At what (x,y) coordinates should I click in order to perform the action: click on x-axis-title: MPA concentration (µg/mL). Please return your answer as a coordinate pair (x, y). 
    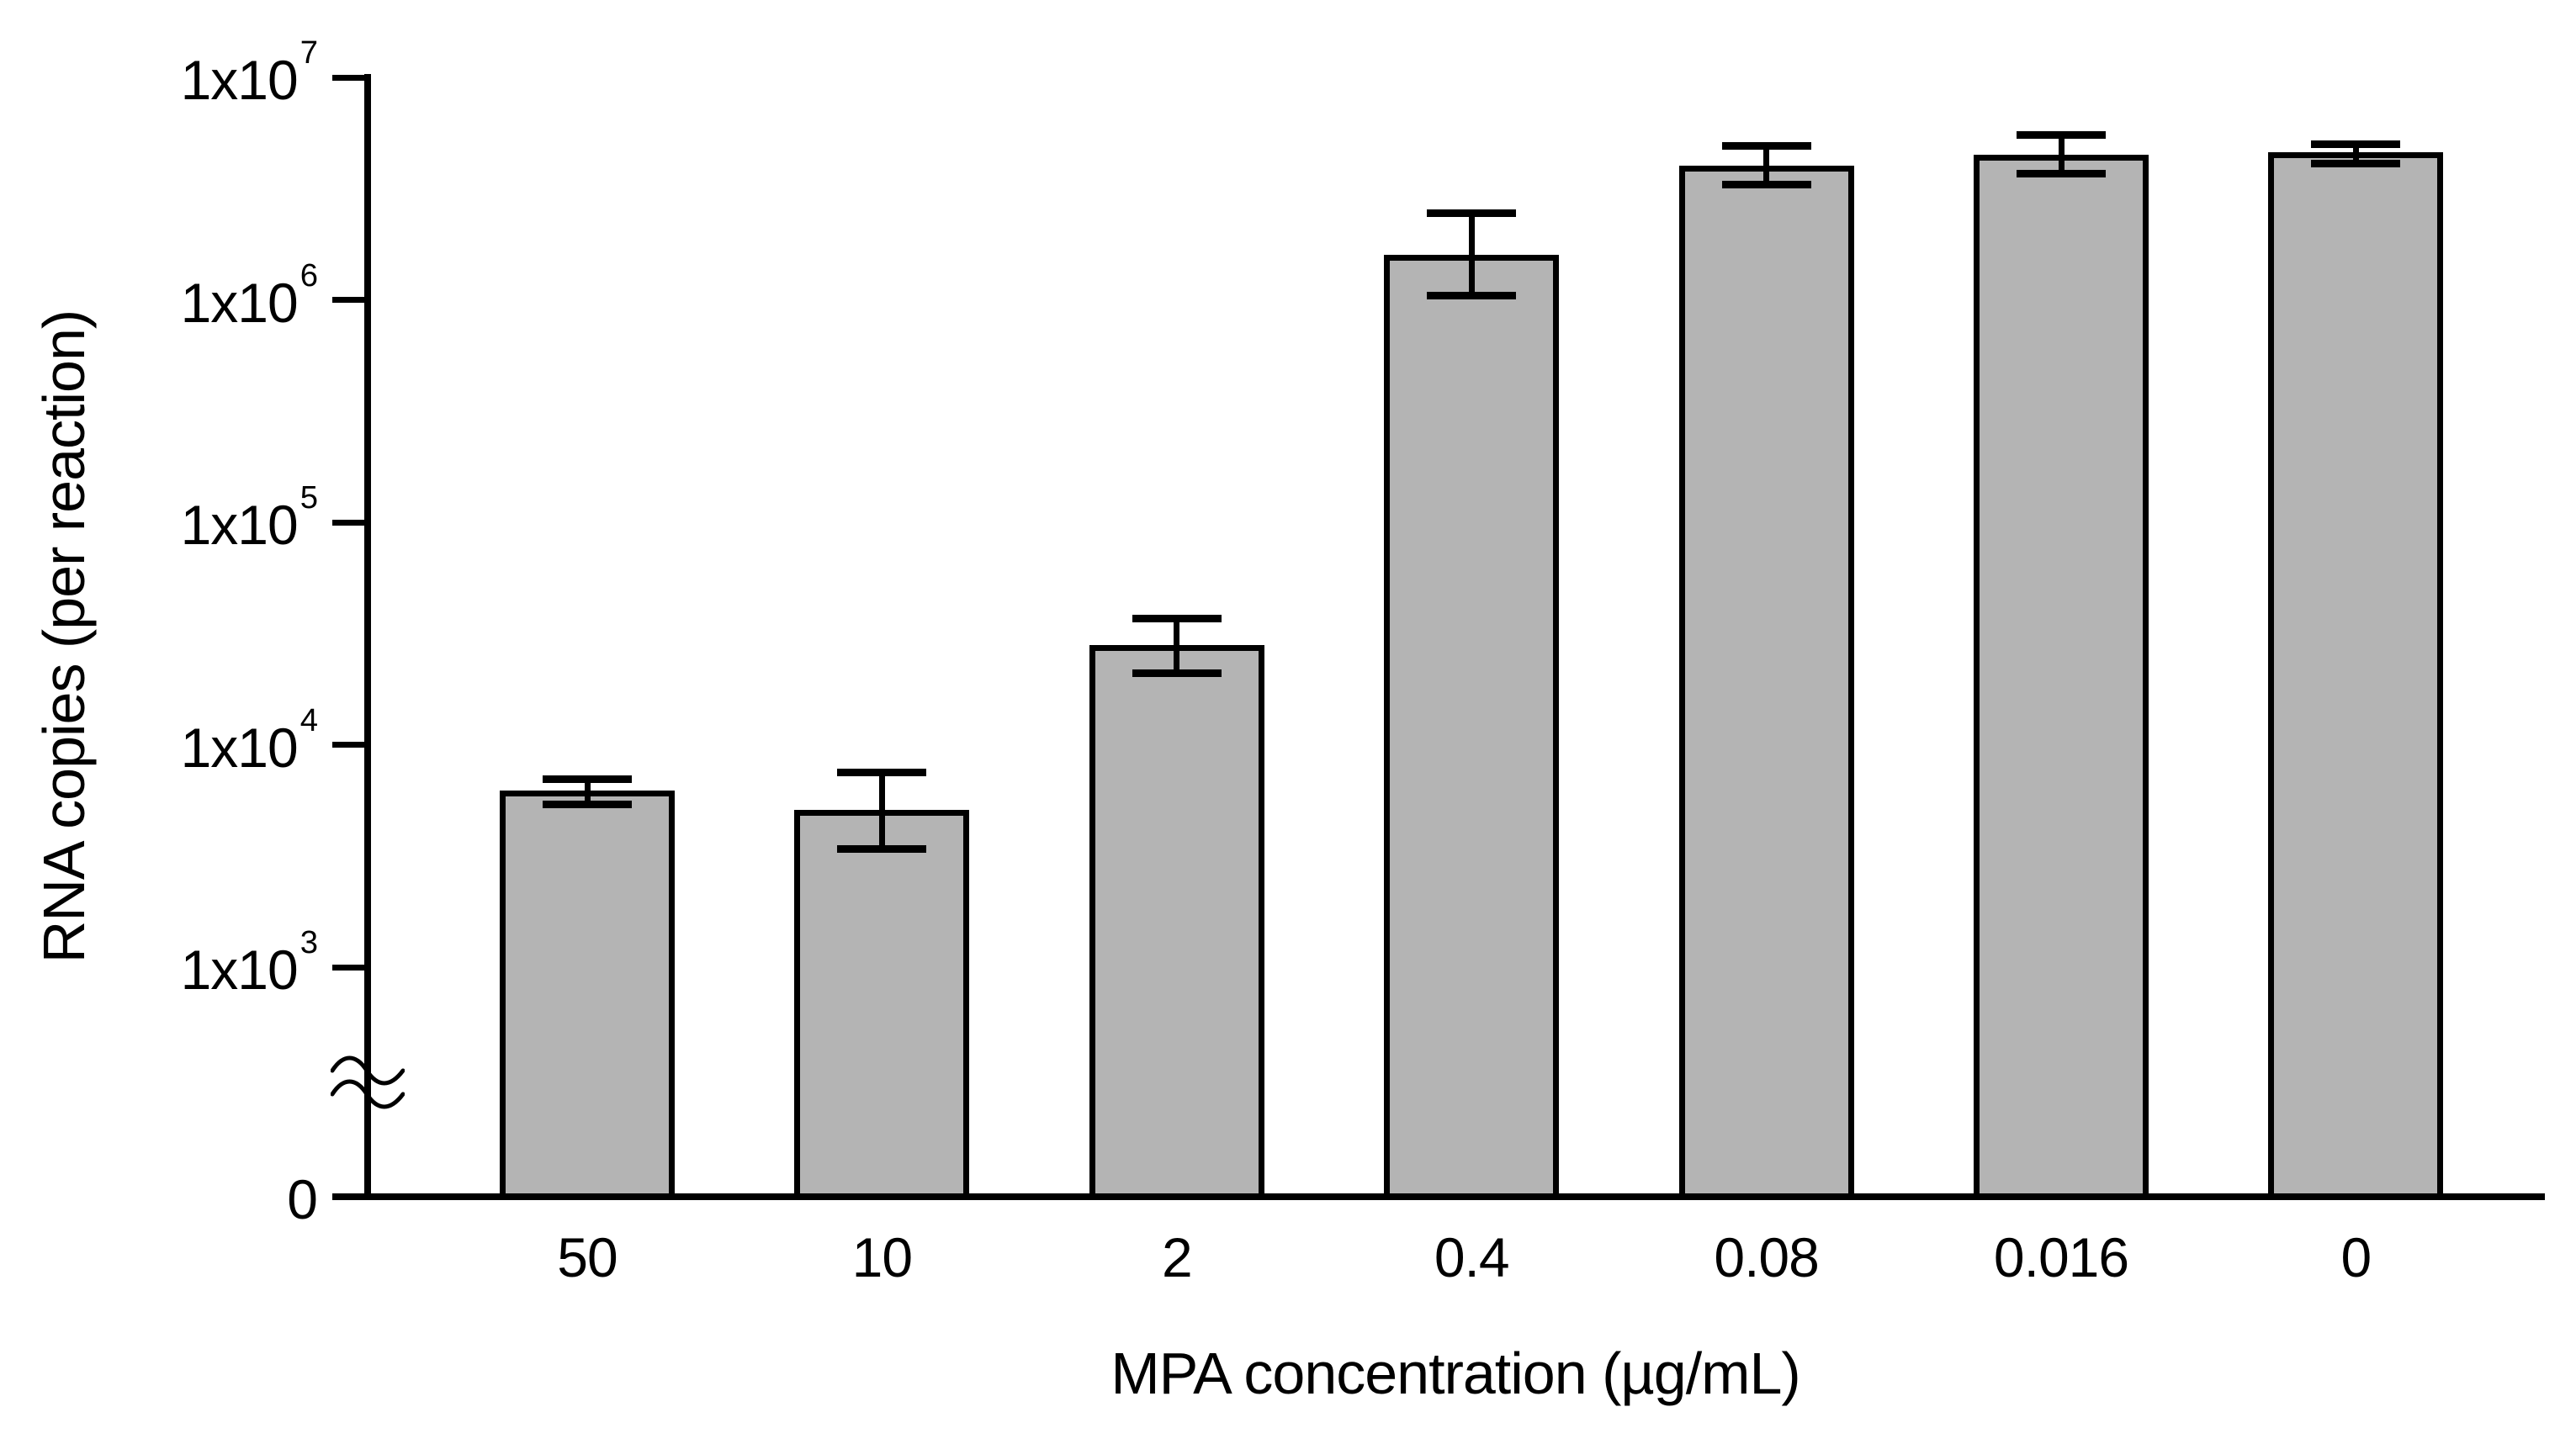
    Looking at the image, I should click on (1455, 1373).